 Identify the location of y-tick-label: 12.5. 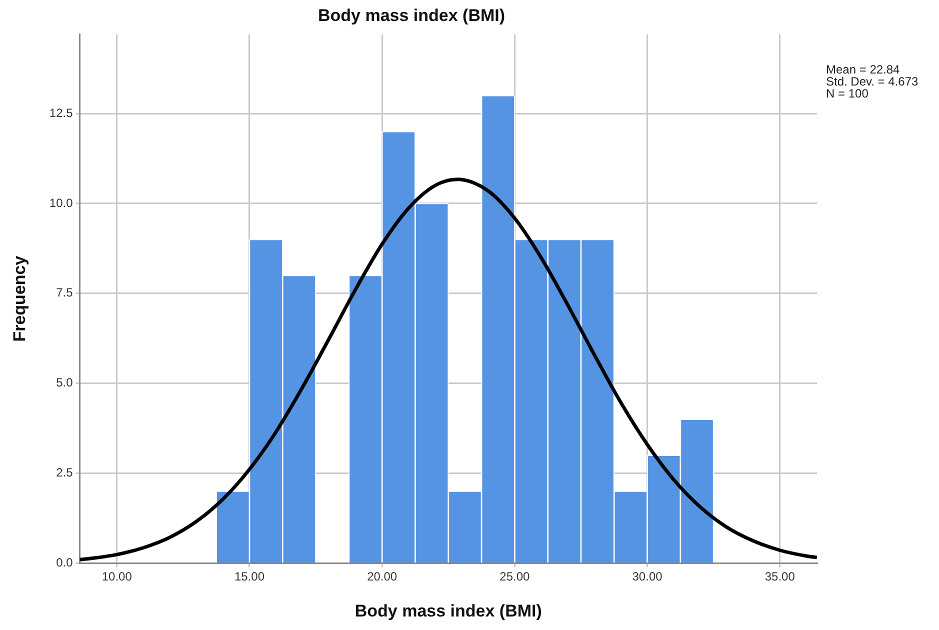
(61, 113).